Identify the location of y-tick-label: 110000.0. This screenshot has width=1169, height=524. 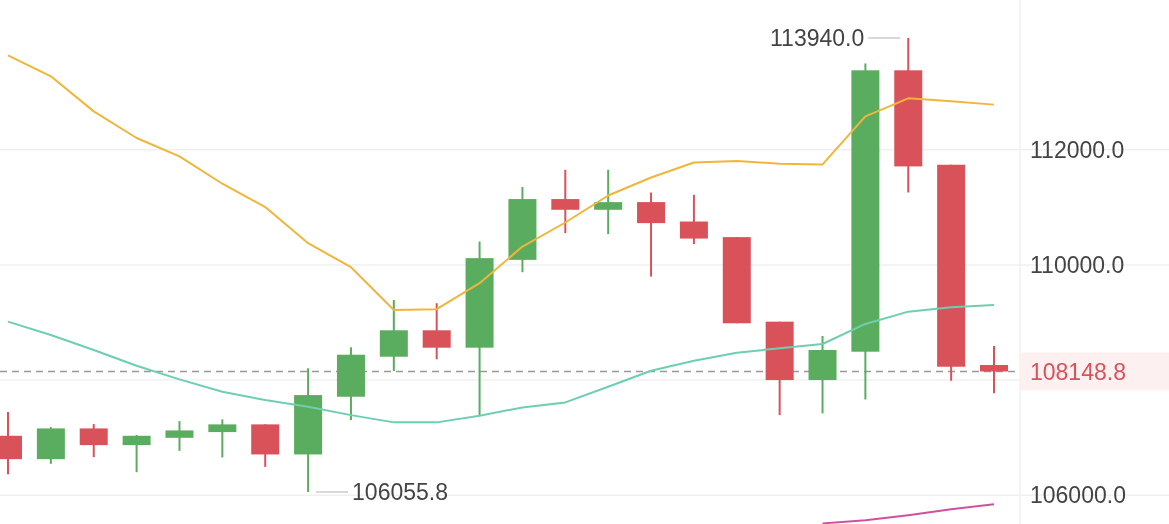
(1077, 264).